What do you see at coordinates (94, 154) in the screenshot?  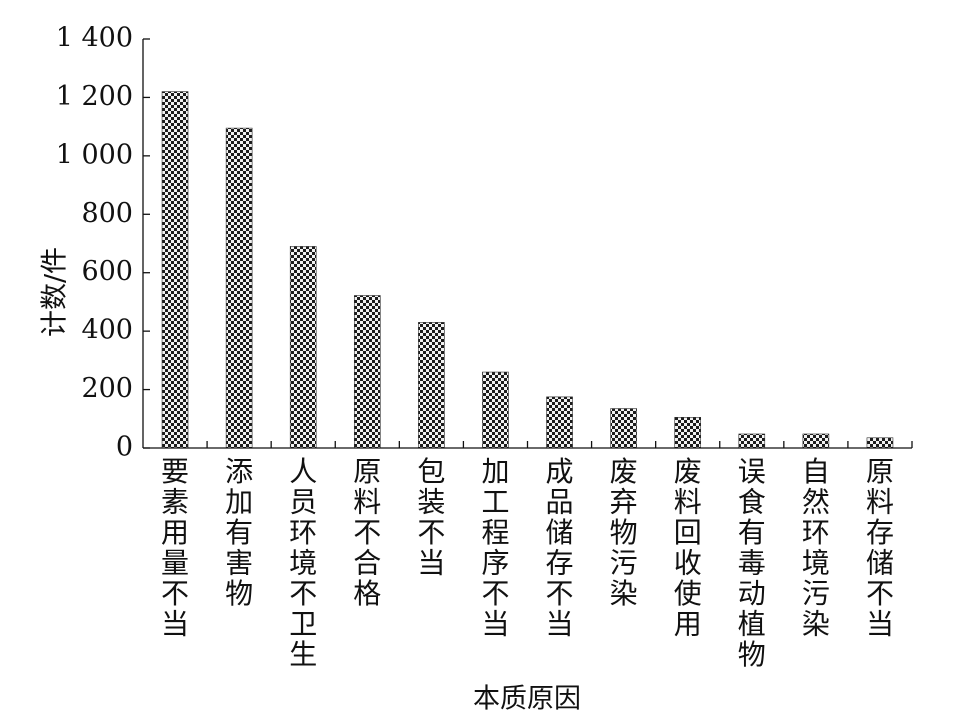 I see `y-tick-label: 1 000` at bounding box center [94, 154].